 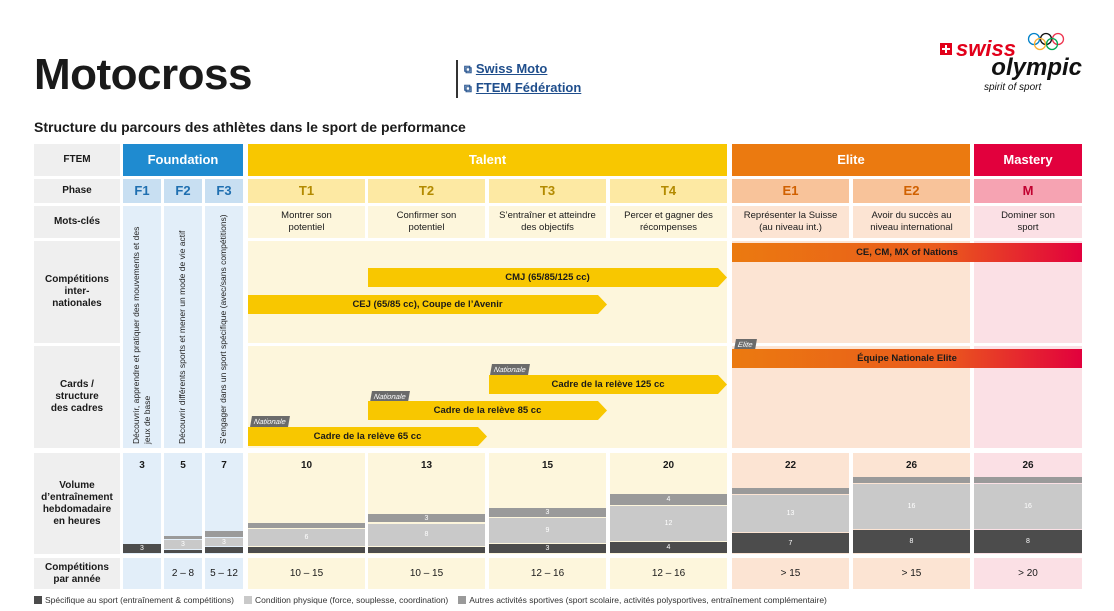 What do you see at coordinates (547, 530) in the screenshot?
I see `bar-condition-t3: 9` at bounding box center [547, 530].